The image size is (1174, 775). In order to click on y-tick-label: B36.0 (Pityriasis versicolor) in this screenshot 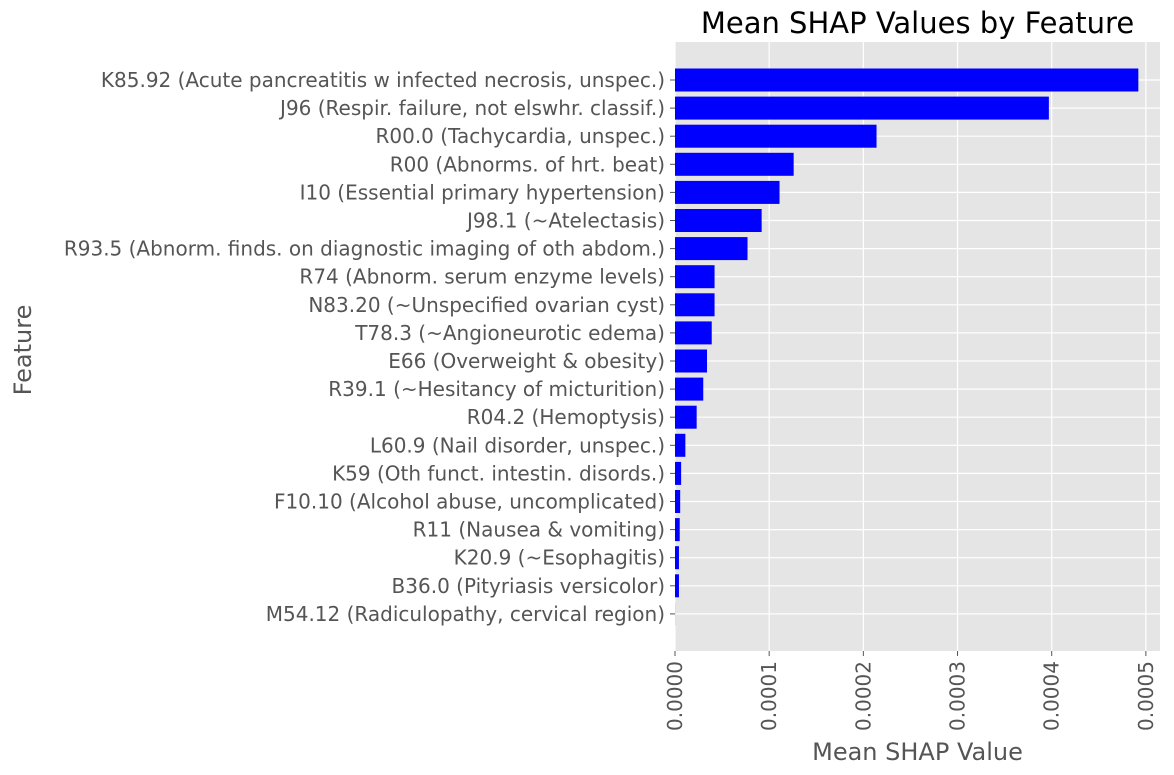, I will do `click(528, 586)`.